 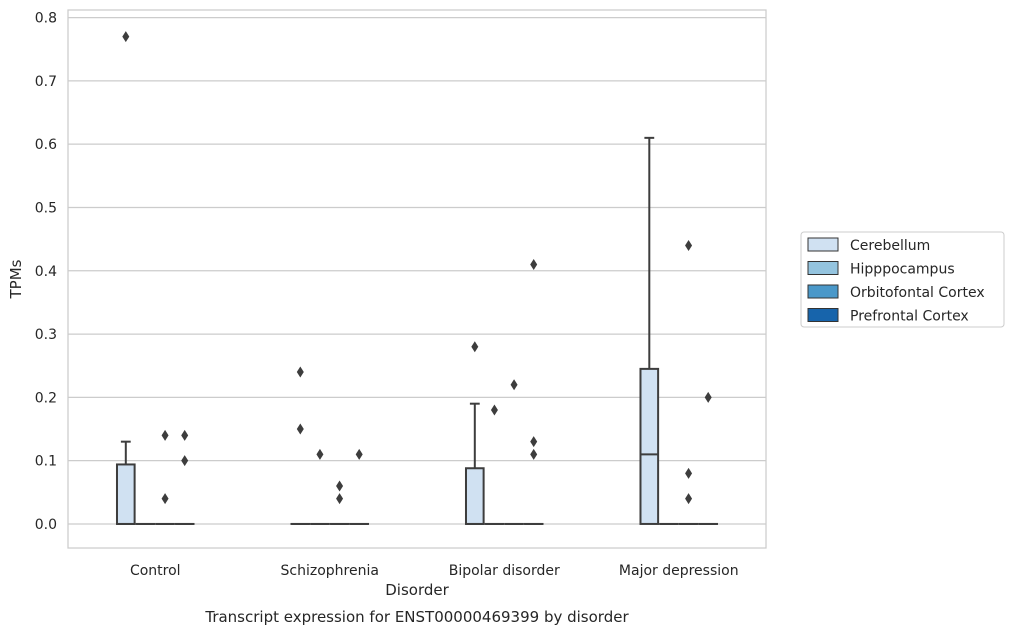 What do you see at coordinates (902, 270) in the screenshot?
I see `legend-label: Hipppocampus` at bounding box center [902, 270].